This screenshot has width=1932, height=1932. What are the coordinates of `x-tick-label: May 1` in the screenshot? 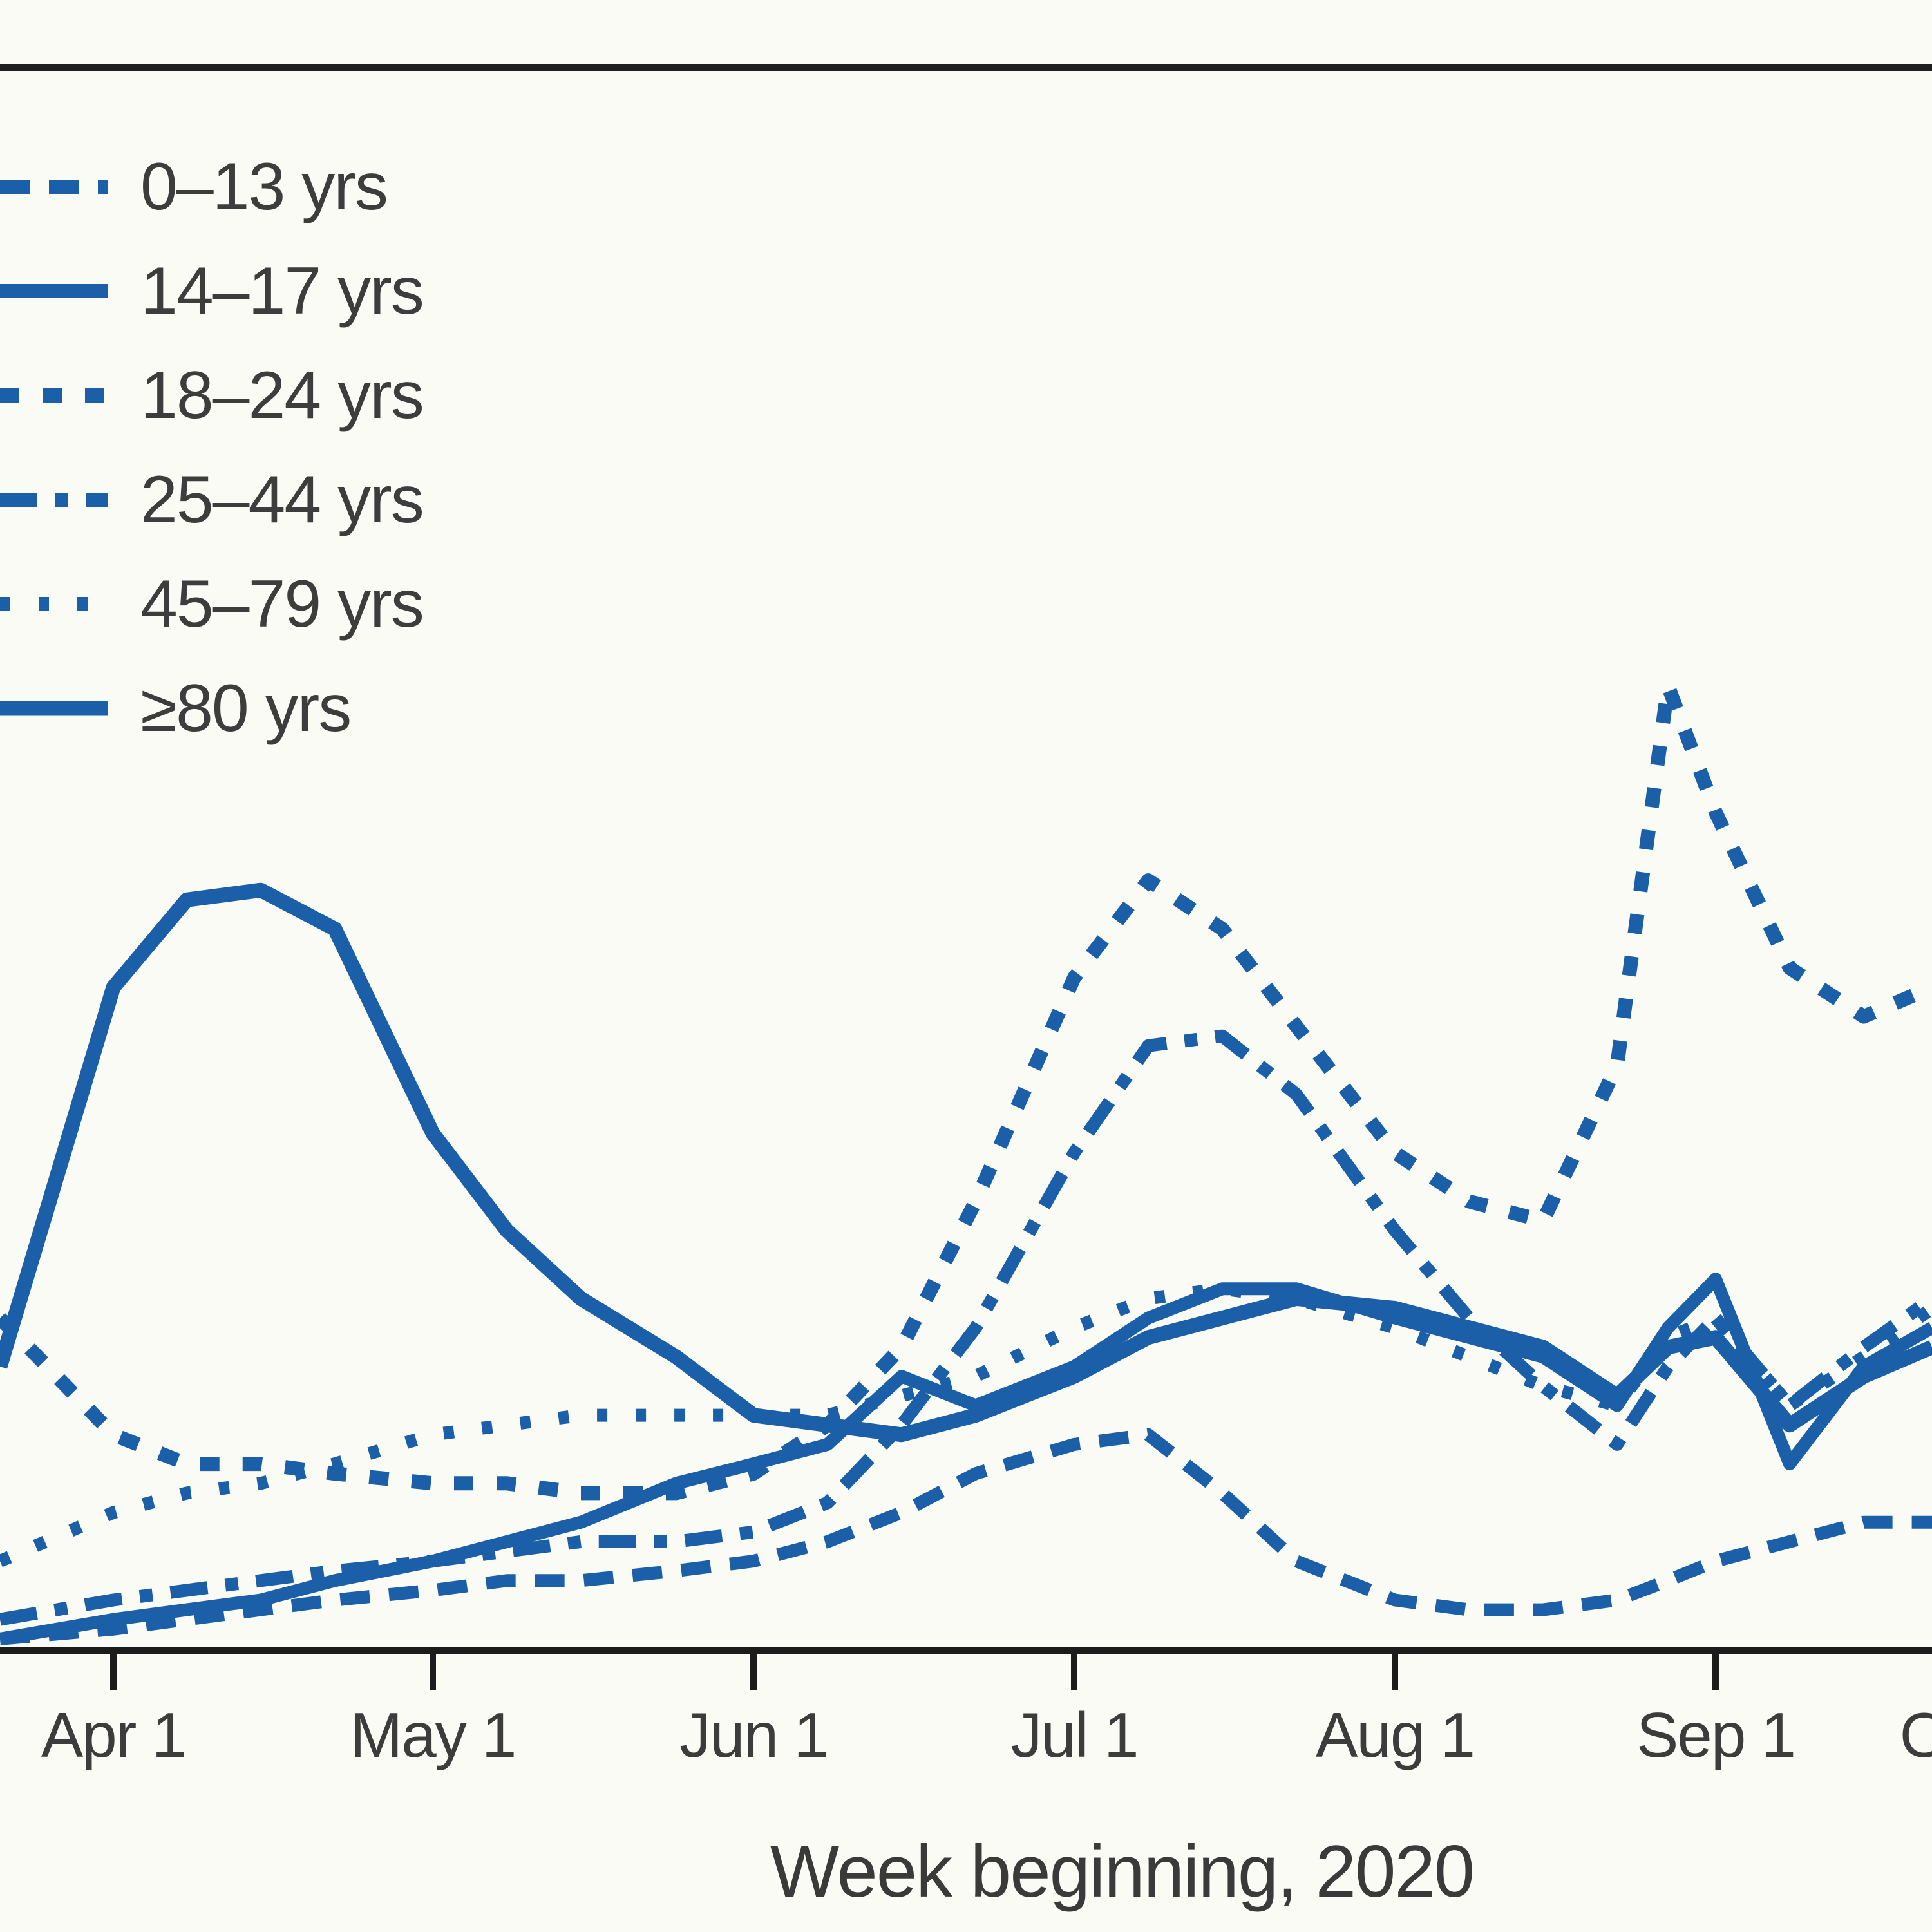 It's located at (433, 1735).